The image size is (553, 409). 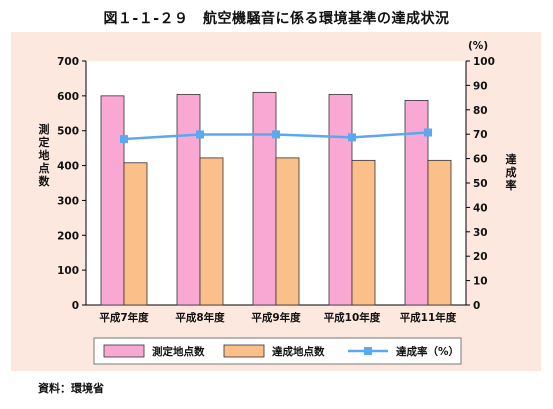 What do you see at coordinates (68, 236) in the screenshot?
I see `left-tick-label: 200` at bounding box center [68, 236].